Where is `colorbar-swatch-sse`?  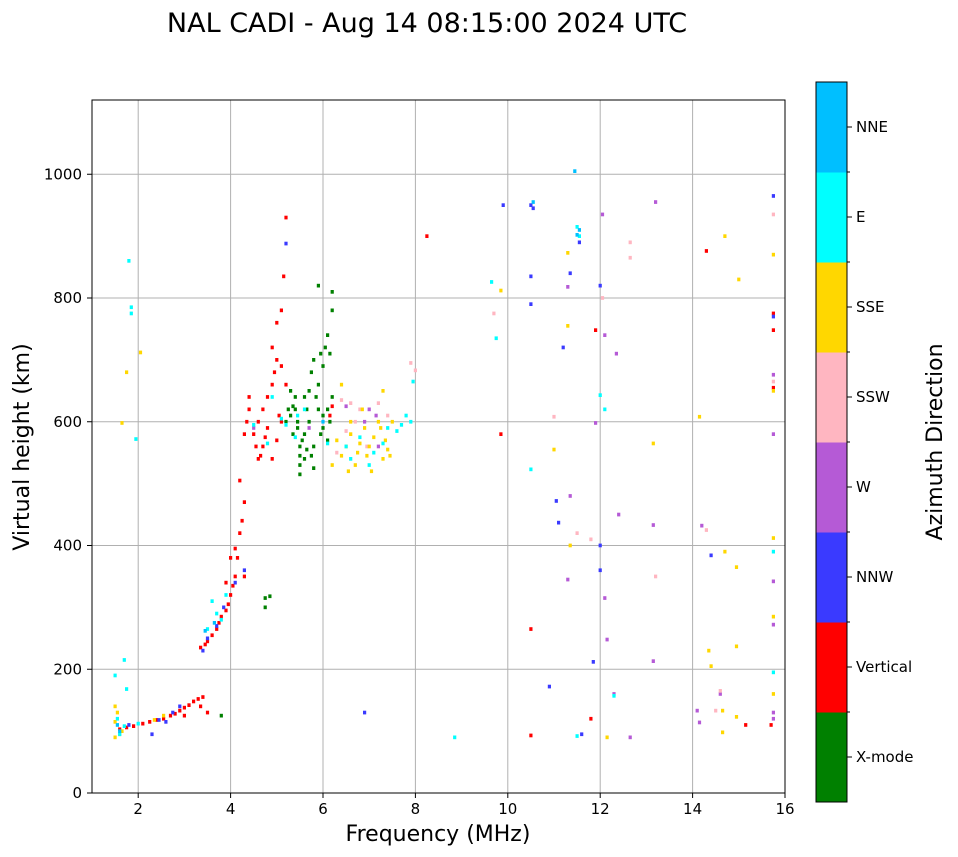 colorbar-swatch-sse is located at coordinates (831, 307).